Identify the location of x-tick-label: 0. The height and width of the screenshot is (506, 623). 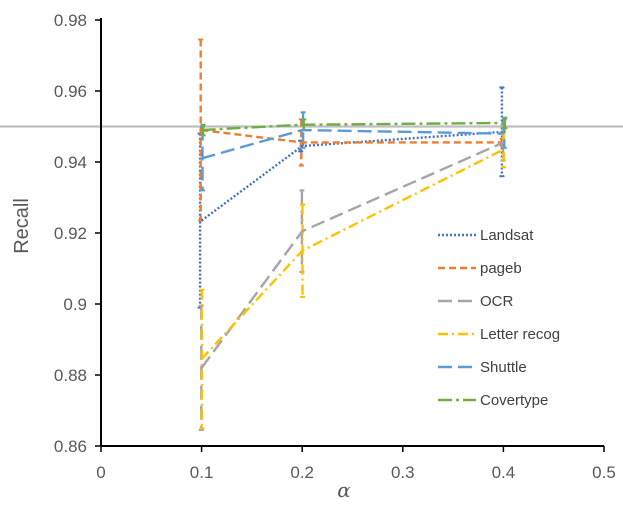
(100, 472).